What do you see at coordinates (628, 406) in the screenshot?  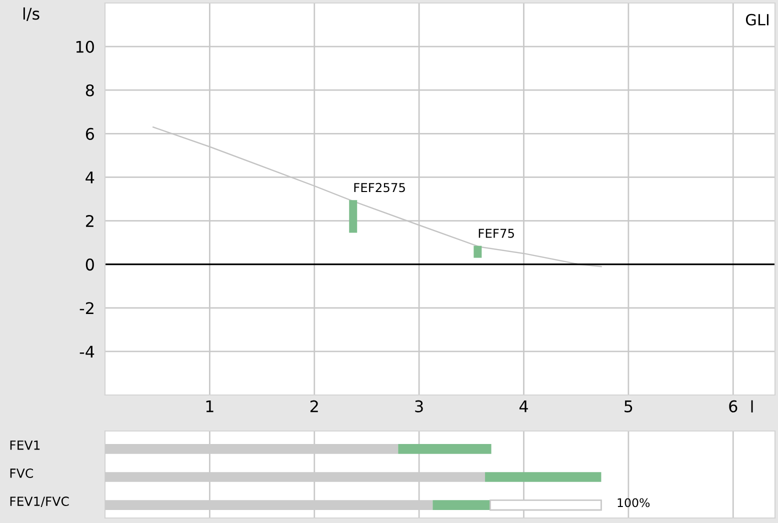 I see `x-tick-label: 5` at bounding box center [628, 406].